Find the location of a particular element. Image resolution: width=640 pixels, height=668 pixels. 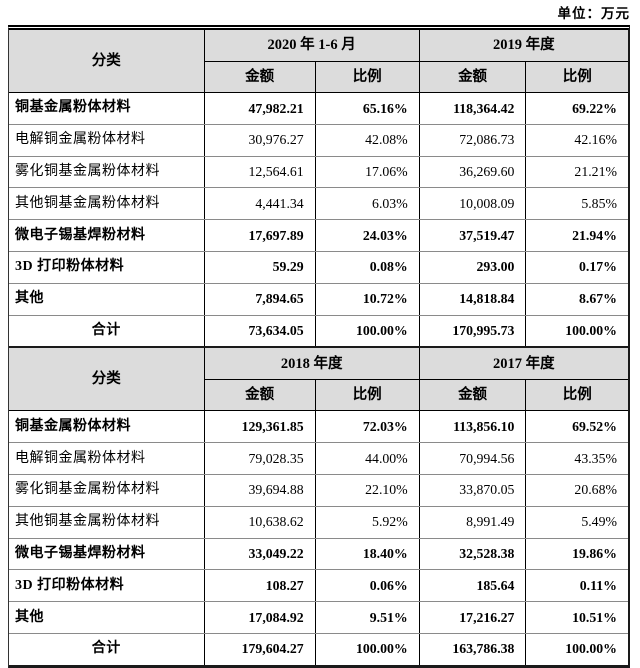

table-header: 分类 2018 年度 2017 年度 金额 比例 金额 比例 is located at coordinates (318, 380).